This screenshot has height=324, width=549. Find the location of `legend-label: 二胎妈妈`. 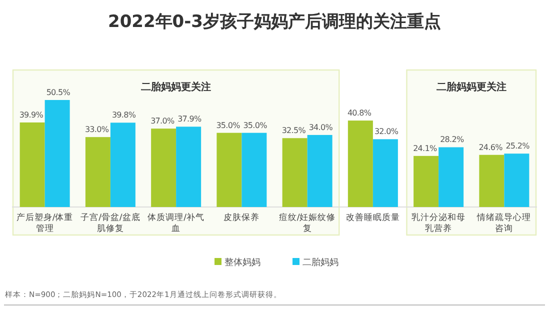

legend-label: 二胎妈妈 is located at coordinates (320, 262).